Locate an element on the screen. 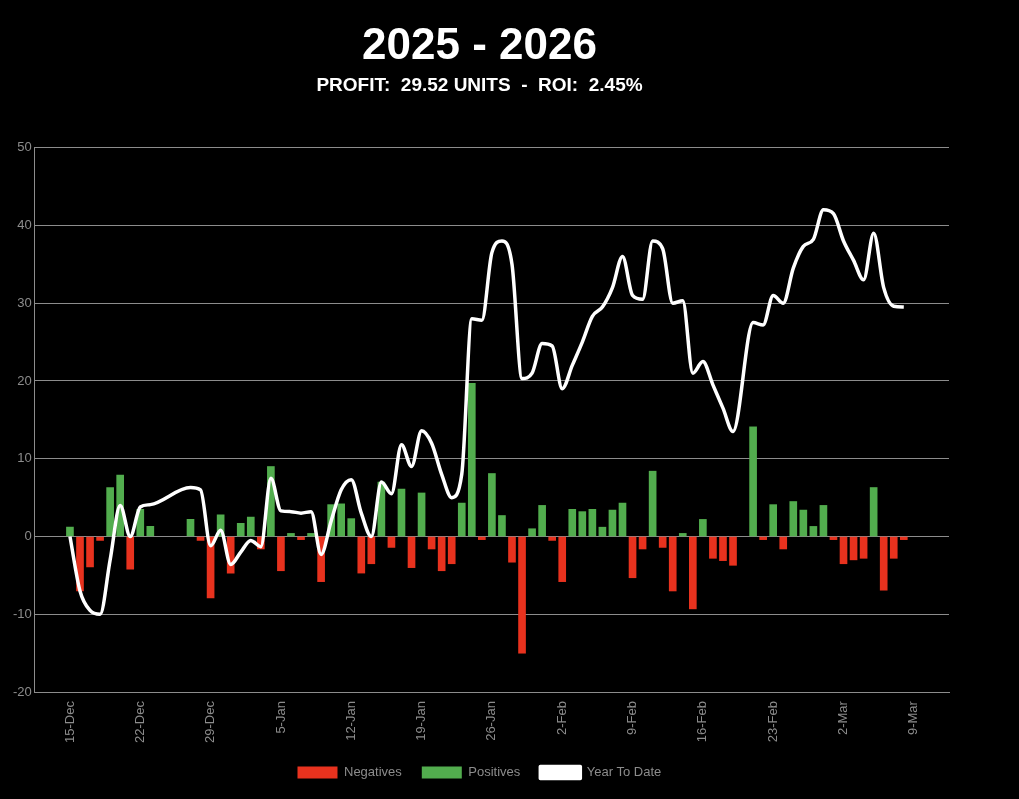 This screenshot has width=1019, height=799. x-tick-label: 15-Dec is located at coordinates (69, 722).